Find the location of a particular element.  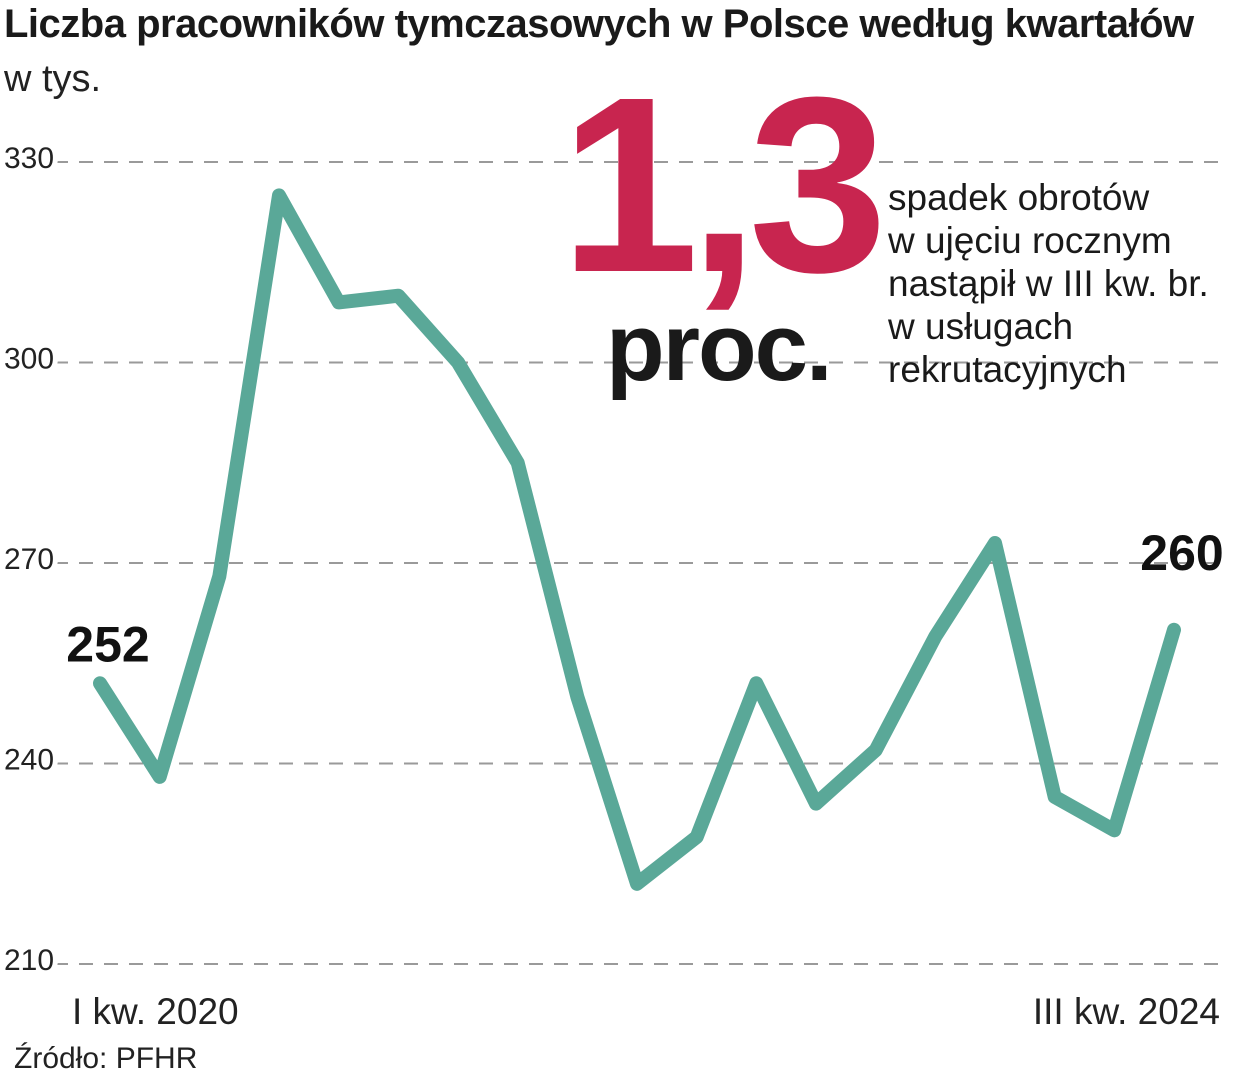

y-tick-label: 300 is located at coordinates (29, 358).